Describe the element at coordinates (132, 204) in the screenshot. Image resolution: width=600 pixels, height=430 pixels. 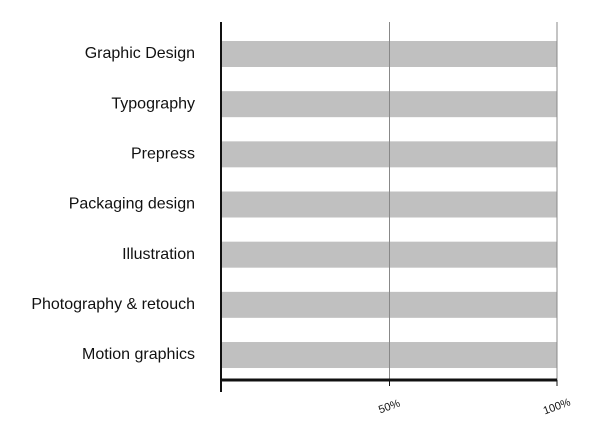
I see `y-tick-label: Packaging design` at that location.